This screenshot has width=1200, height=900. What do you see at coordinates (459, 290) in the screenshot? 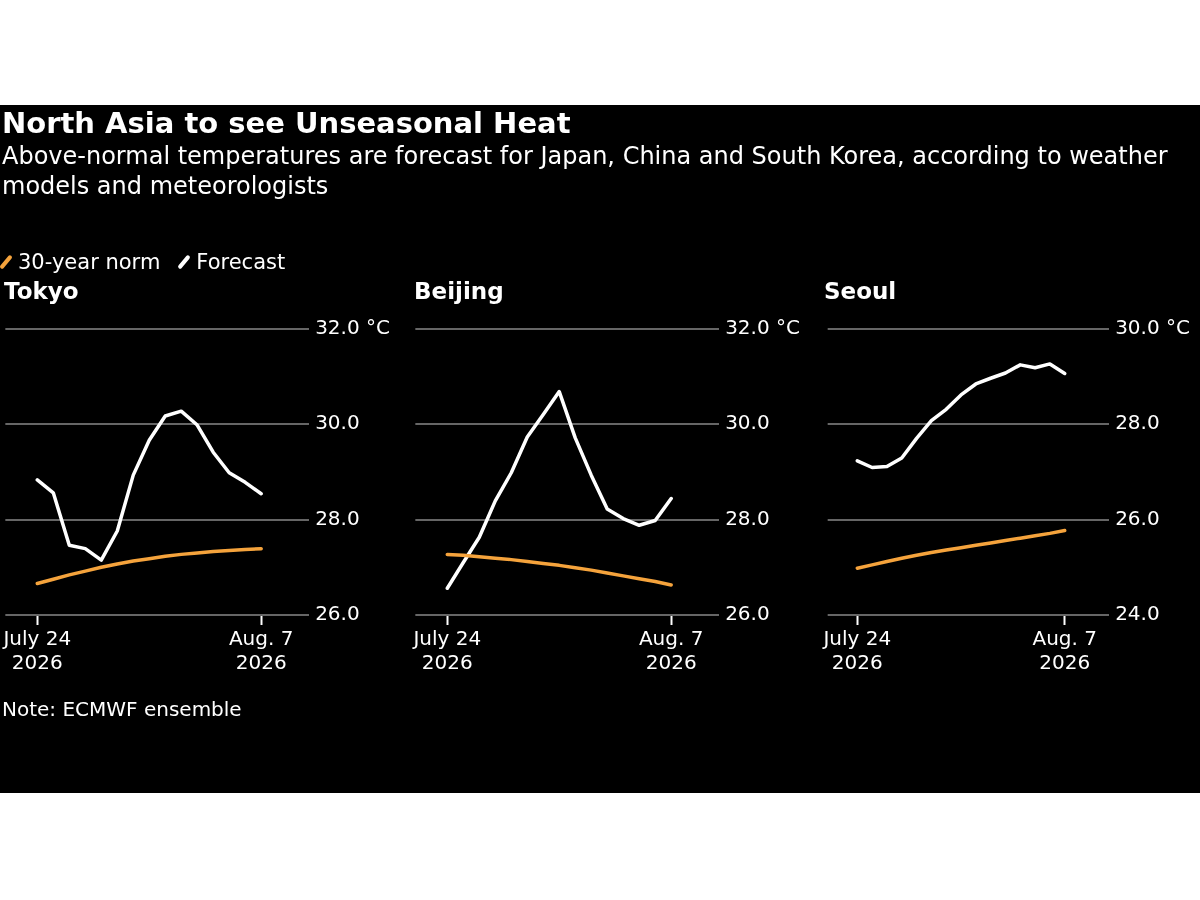
I see `chart-title: Beijing` at bounding box center [459, 290].